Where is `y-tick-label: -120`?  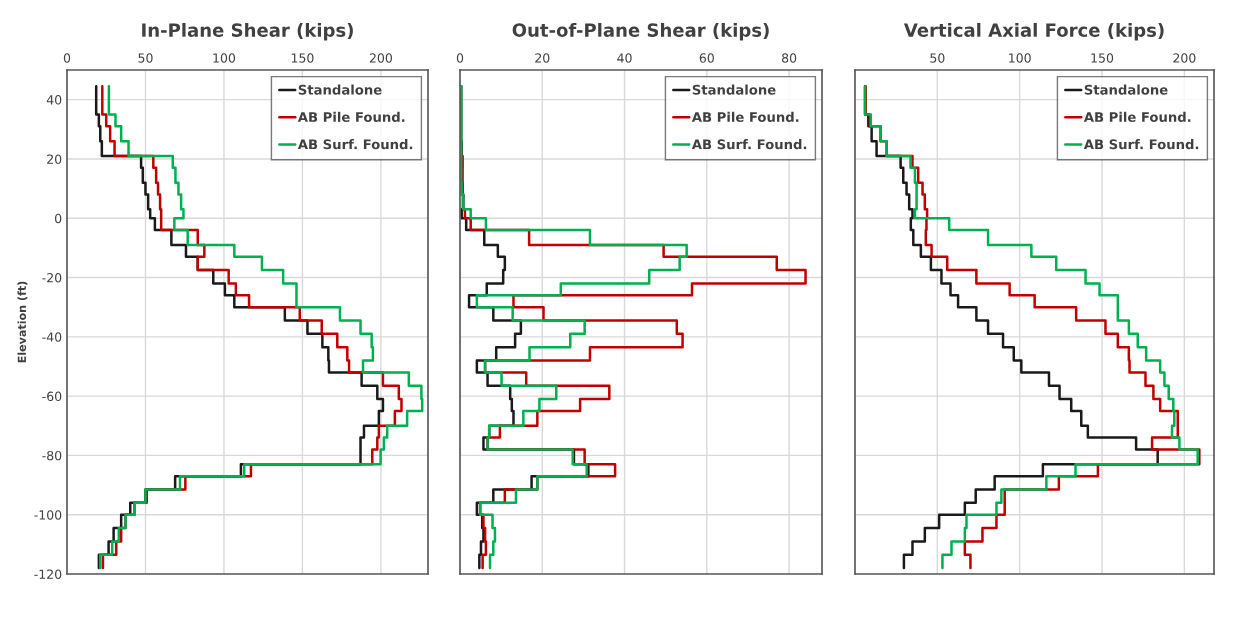
y-tick-label: -120 is located at coordinates (48, 574).